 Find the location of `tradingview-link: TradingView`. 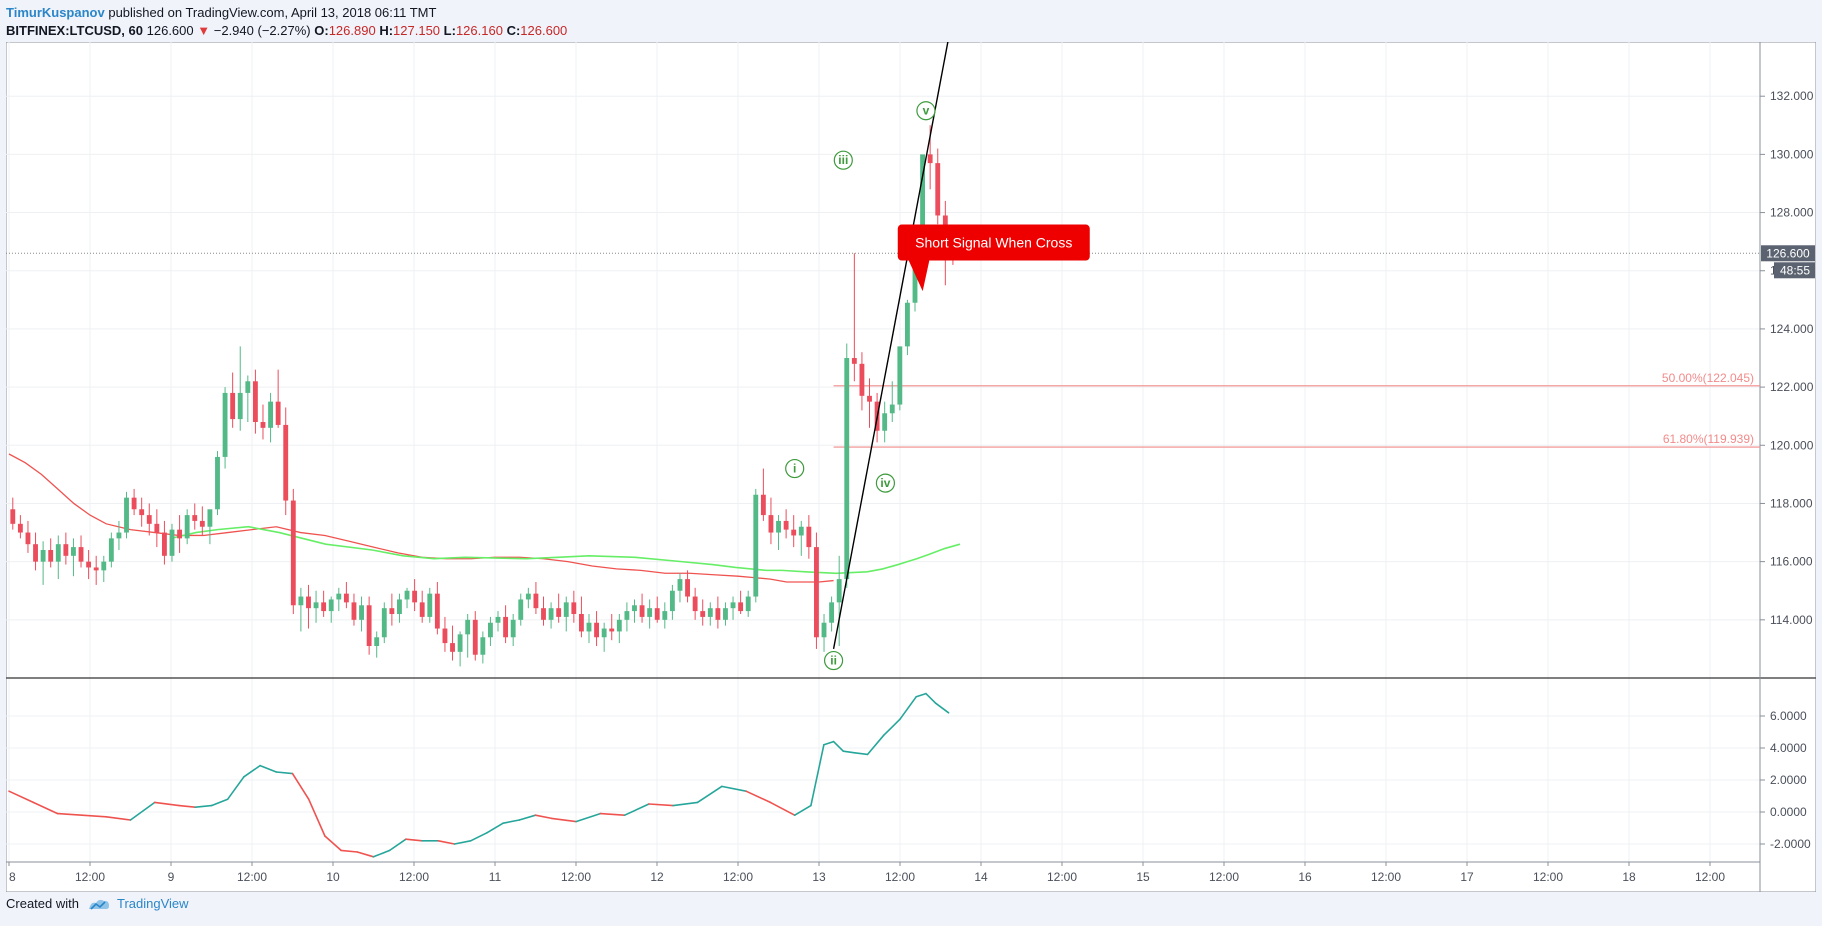

tradingview-link: TradingView is located at coordinates (138, 903).